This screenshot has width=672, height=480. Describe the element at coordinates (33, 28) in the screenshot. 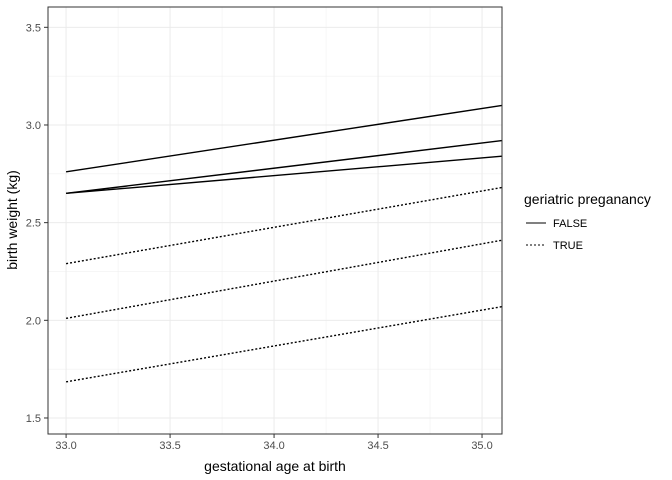

I see `y-tick-label: 3.5` at that location.